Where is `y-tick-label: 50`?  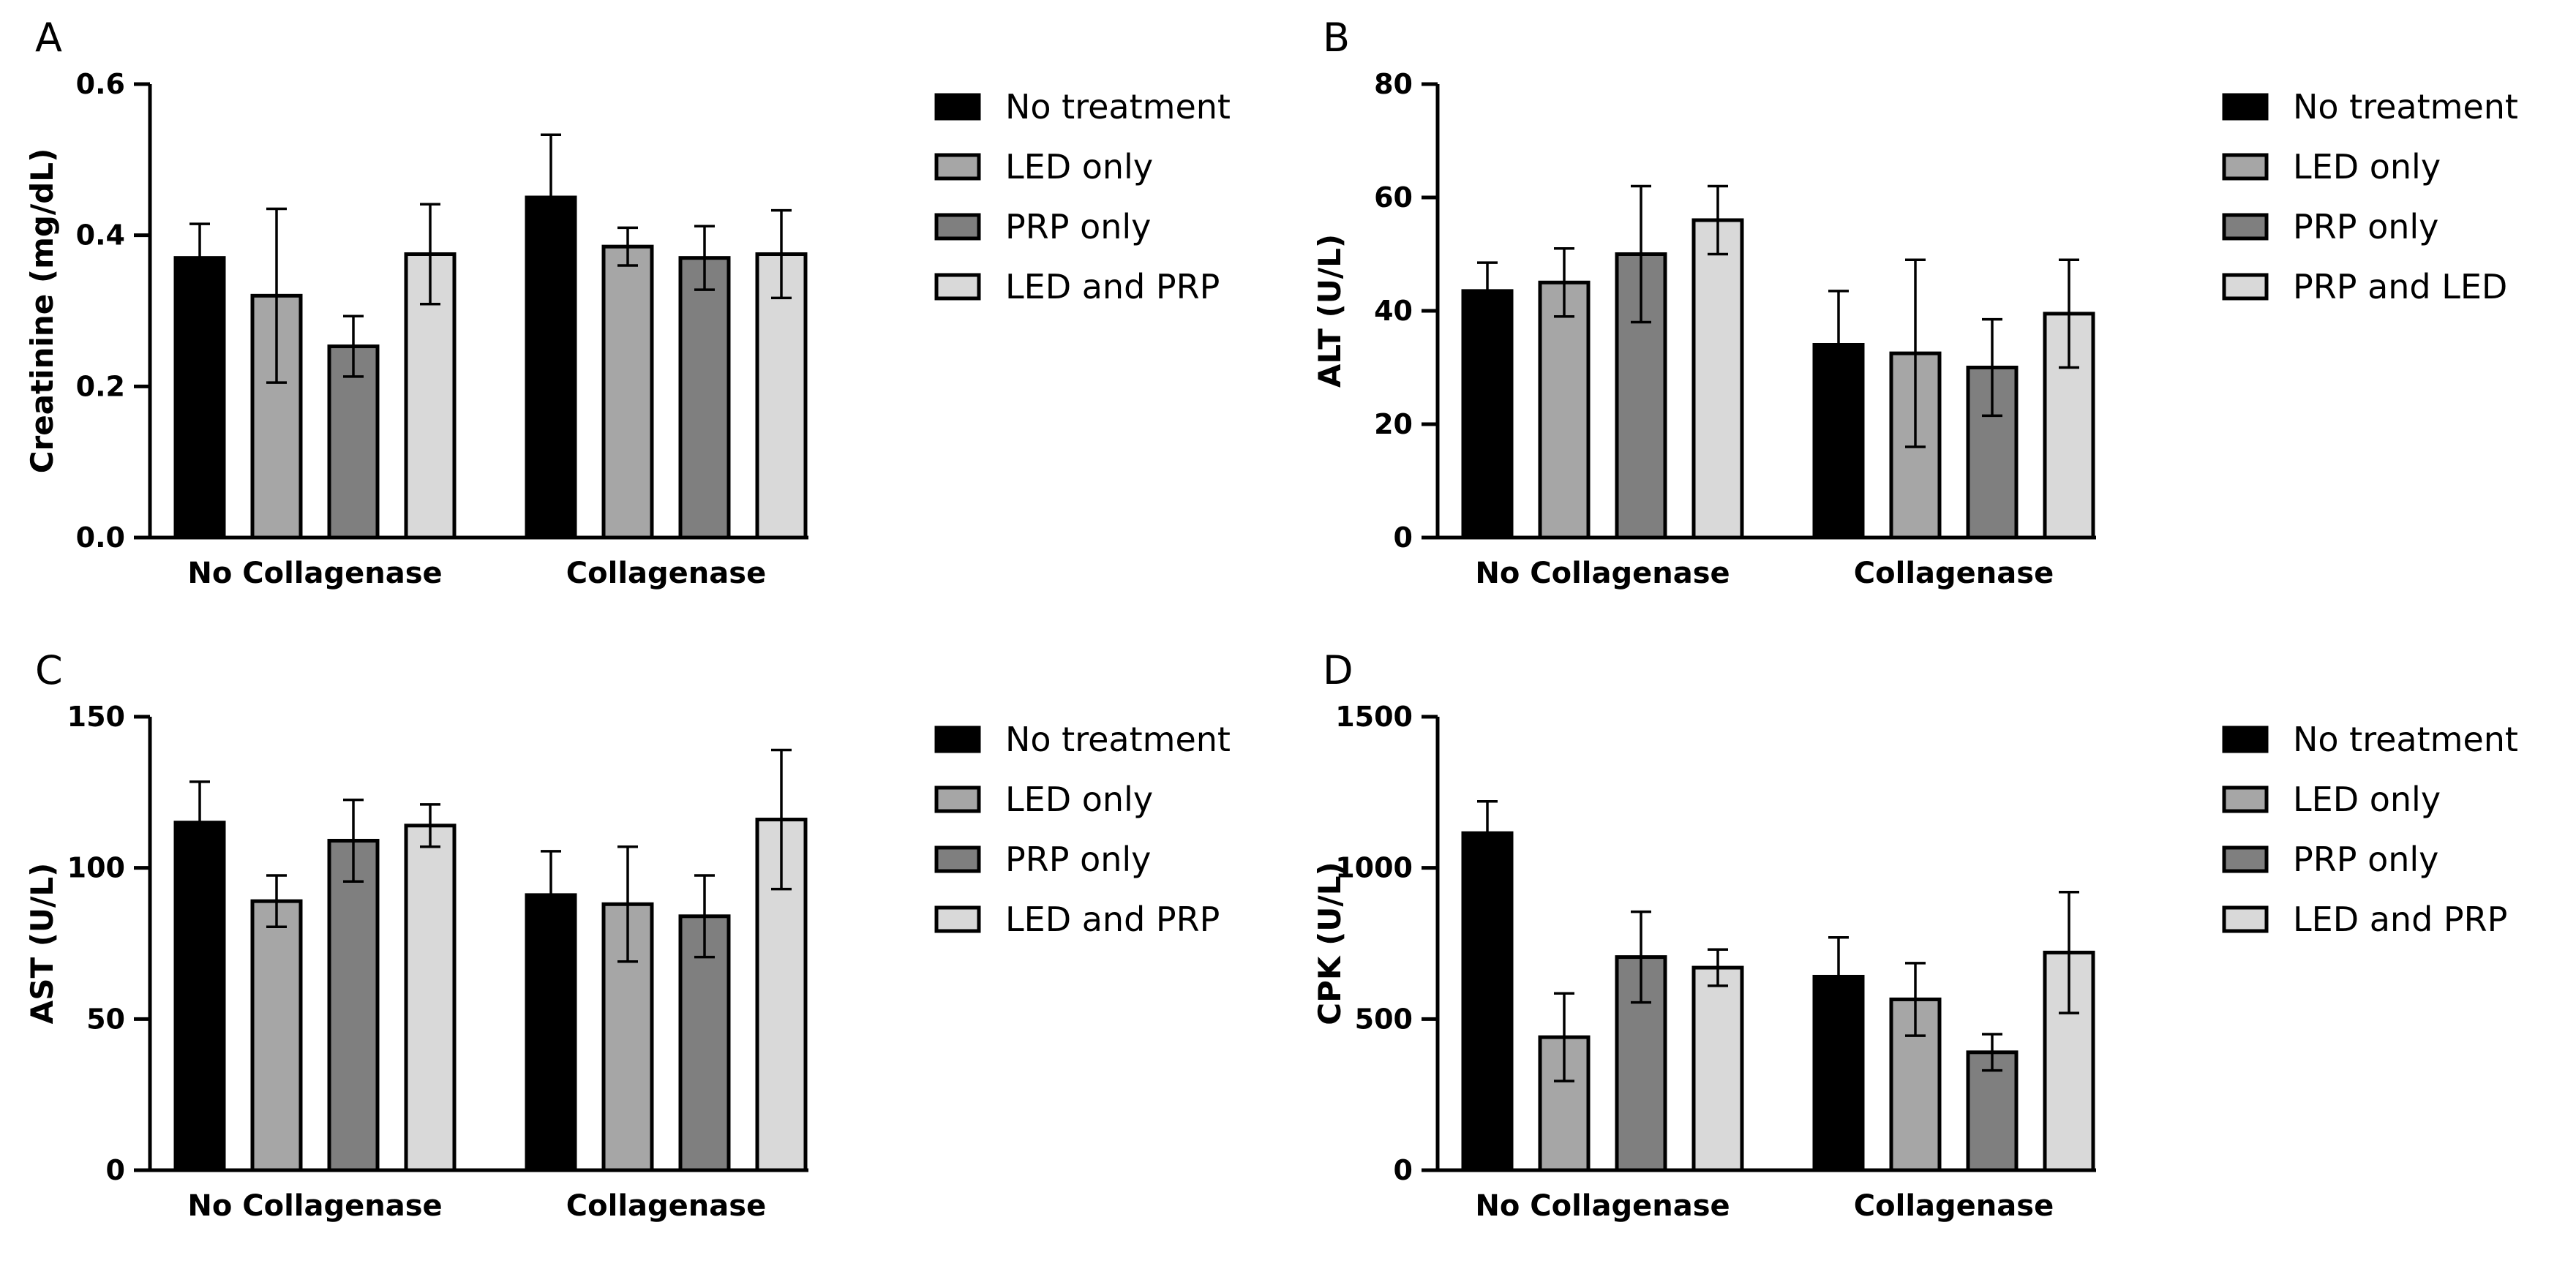
y-tick-label: 50 is located at coordinates (105, 1019).